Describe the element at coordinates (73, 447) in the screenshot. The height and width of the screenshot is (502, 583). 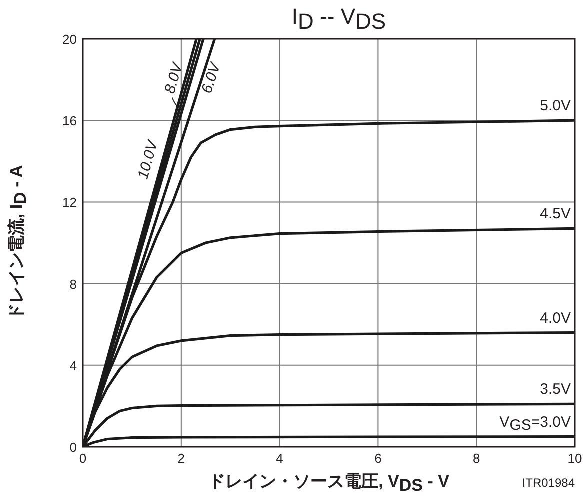
I see `y-tick-label: 0` at that location.